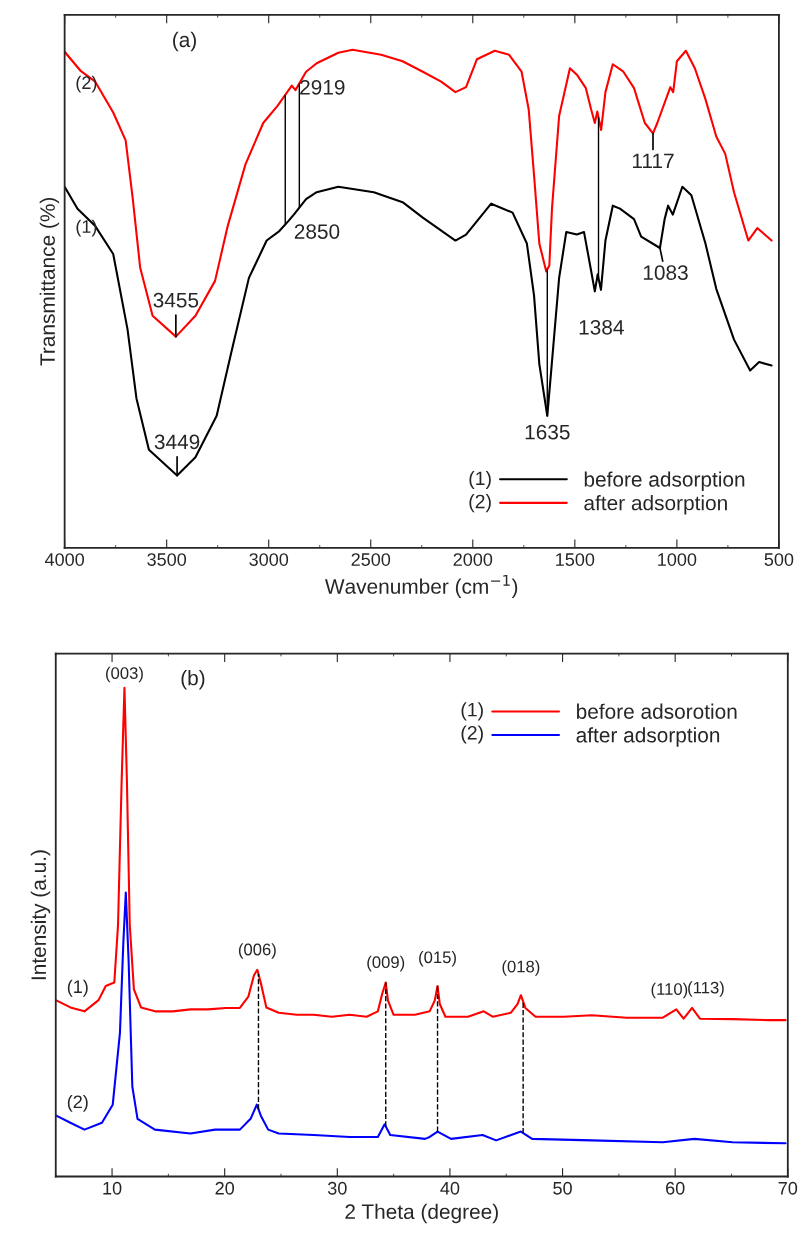 This screenshot has width=808, height=1245. Describe the element at coordinates (547, 432) in the screenshot. I see `annotation: 1635` at that location.